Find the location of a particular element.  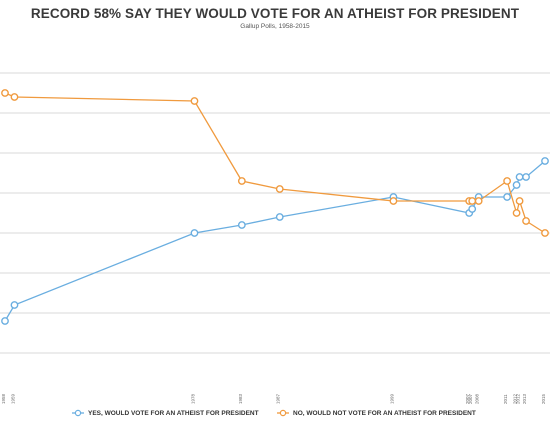

x-tick-label: 1959 is located at coordinates (13, 398).